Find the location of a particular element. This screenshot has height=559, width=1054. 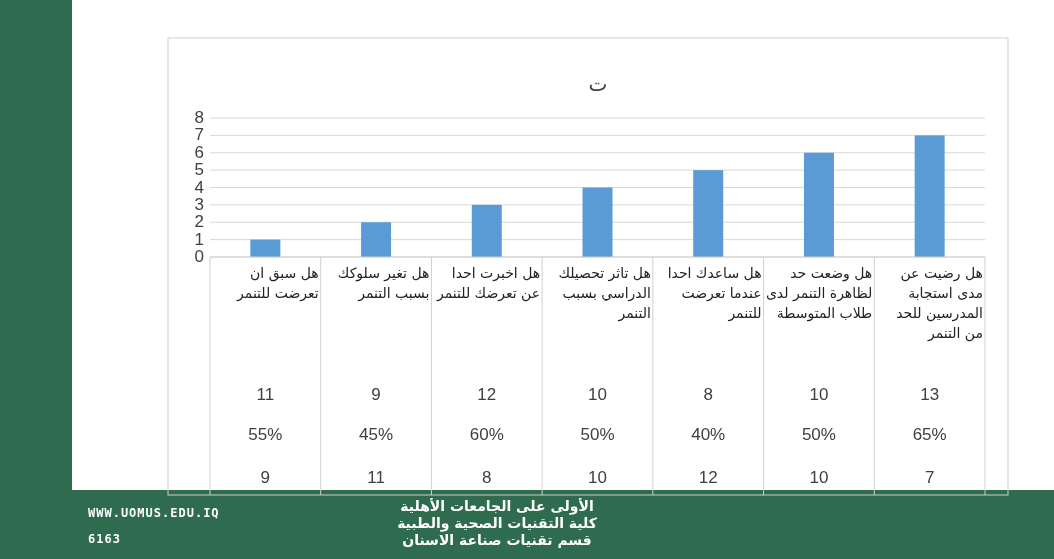

text: WWW.UOMUS.EDU.IQ is located at coordinates (154, 513).